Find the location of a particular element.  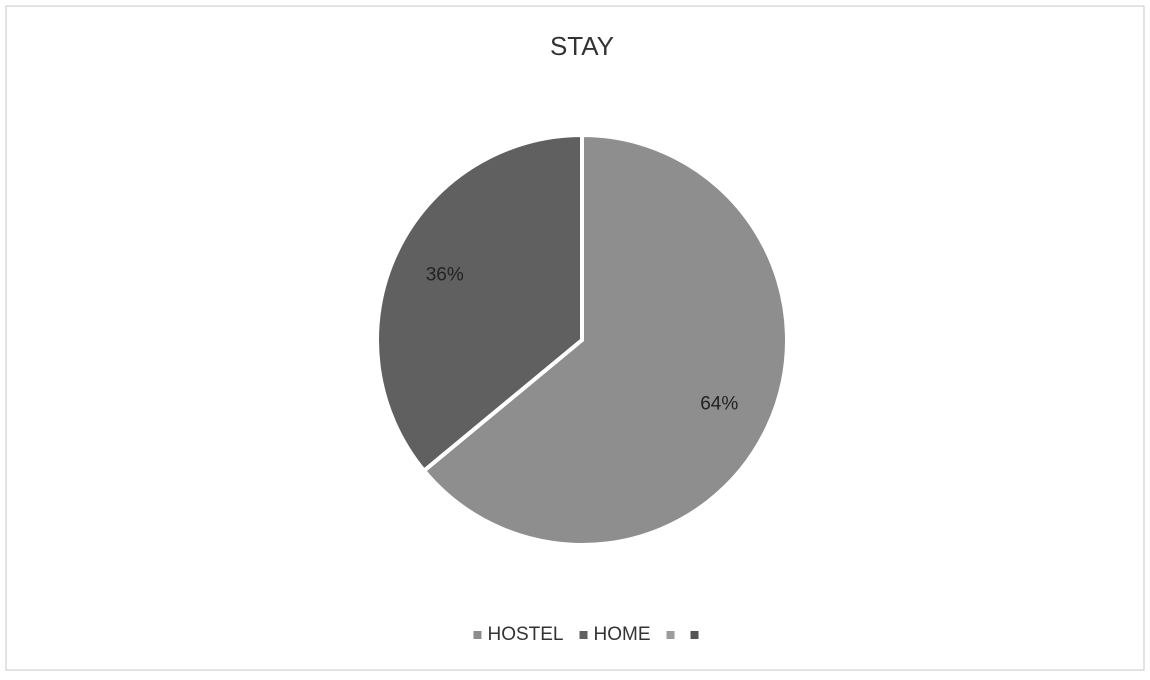

chart-title: STAY is located at coordinates (582, 46).